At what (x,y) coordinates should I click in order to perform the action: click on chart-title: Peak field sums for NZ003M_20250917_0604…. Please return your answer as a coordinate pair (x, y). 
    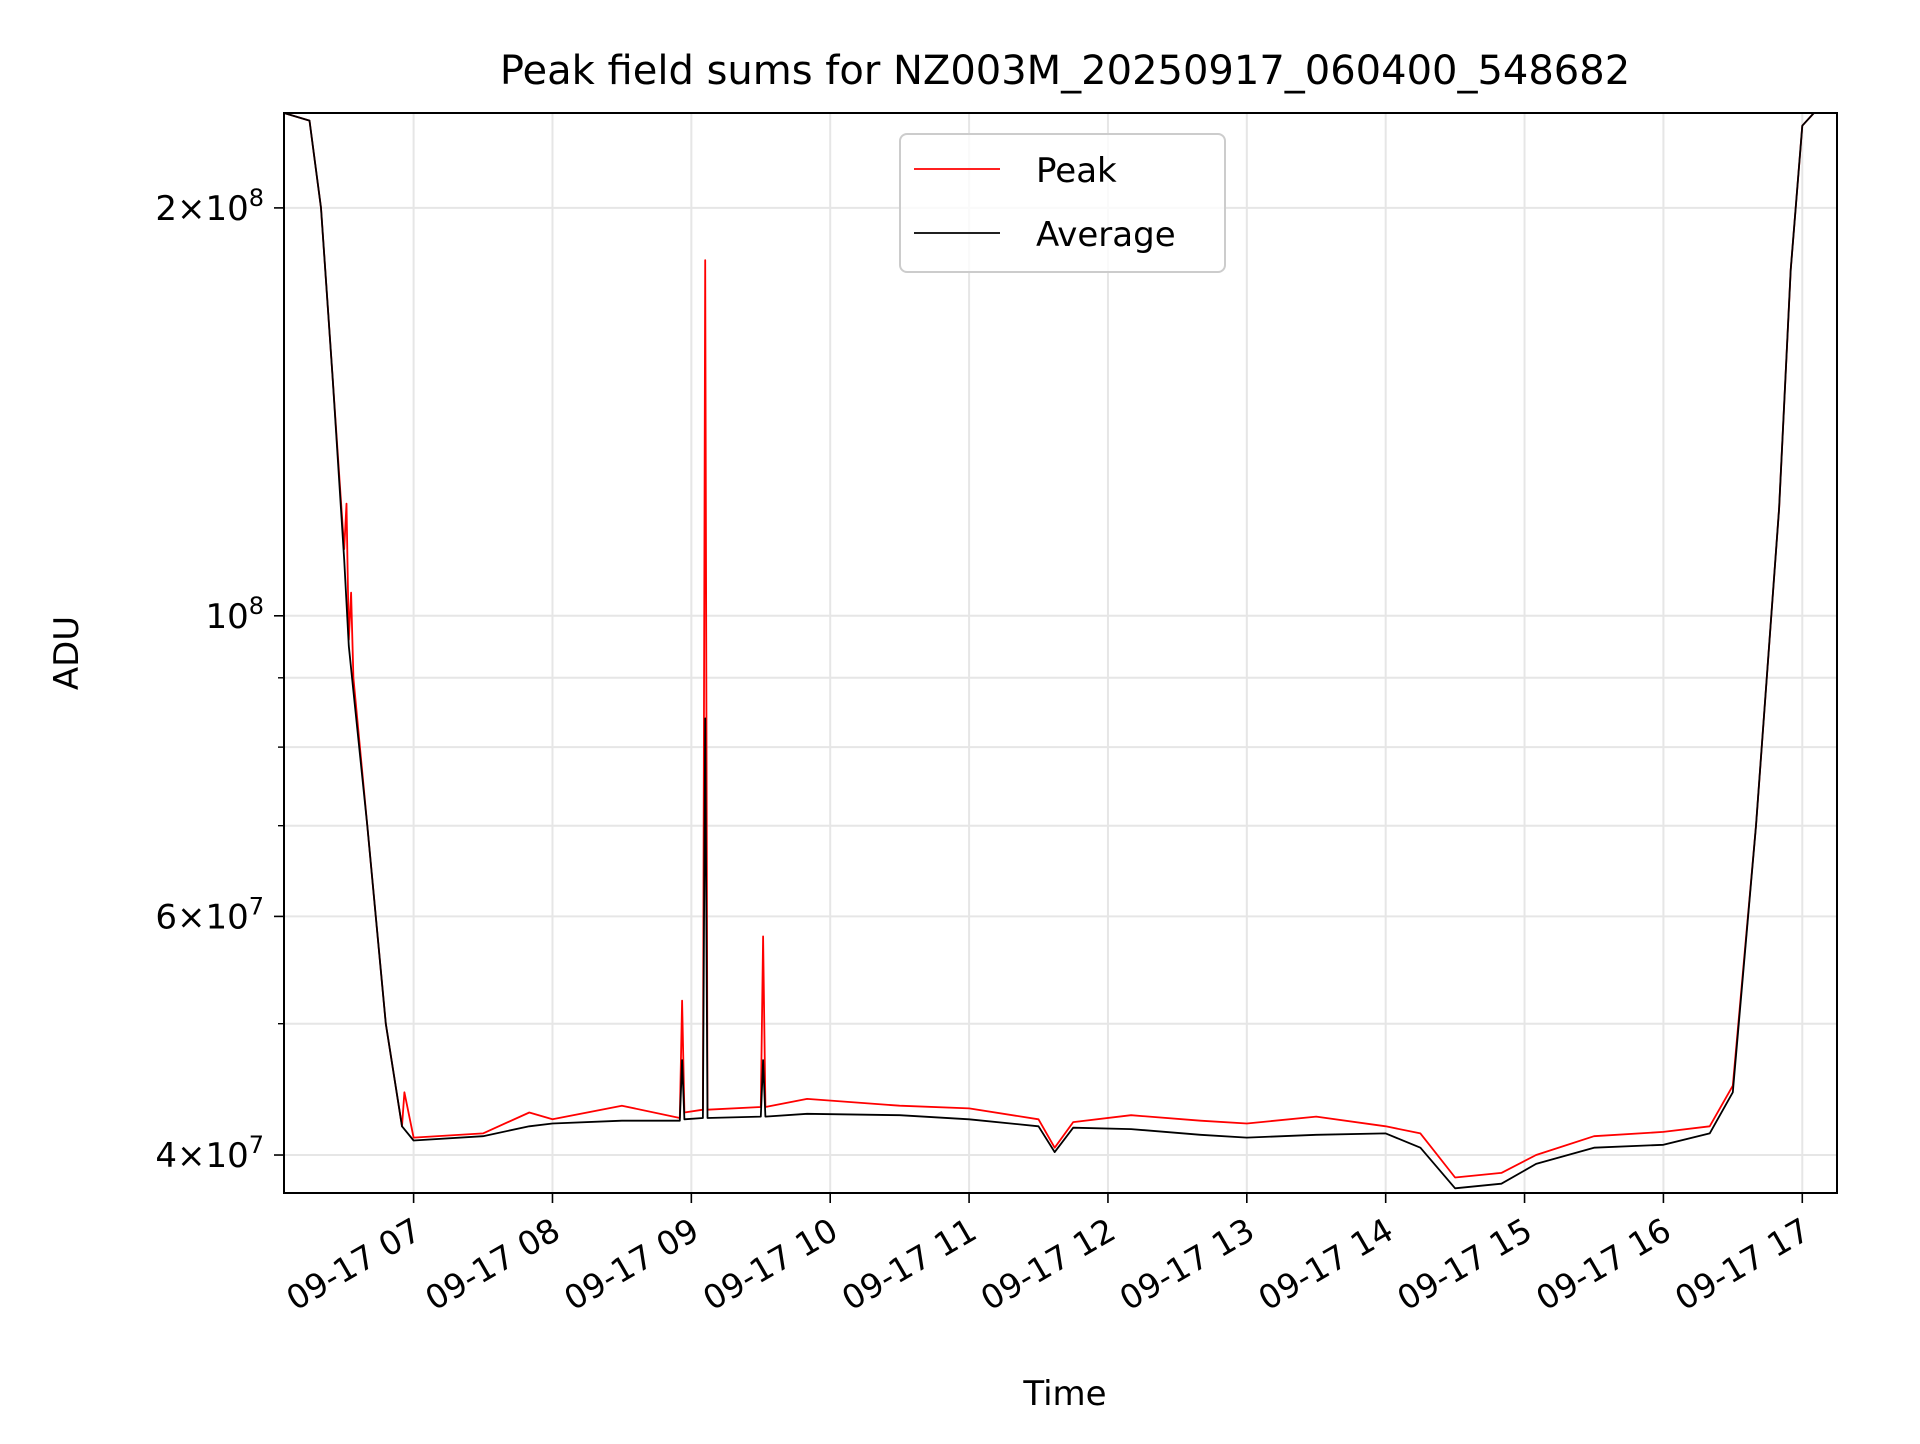
    Looking at the image, I should click on (1065, 71).